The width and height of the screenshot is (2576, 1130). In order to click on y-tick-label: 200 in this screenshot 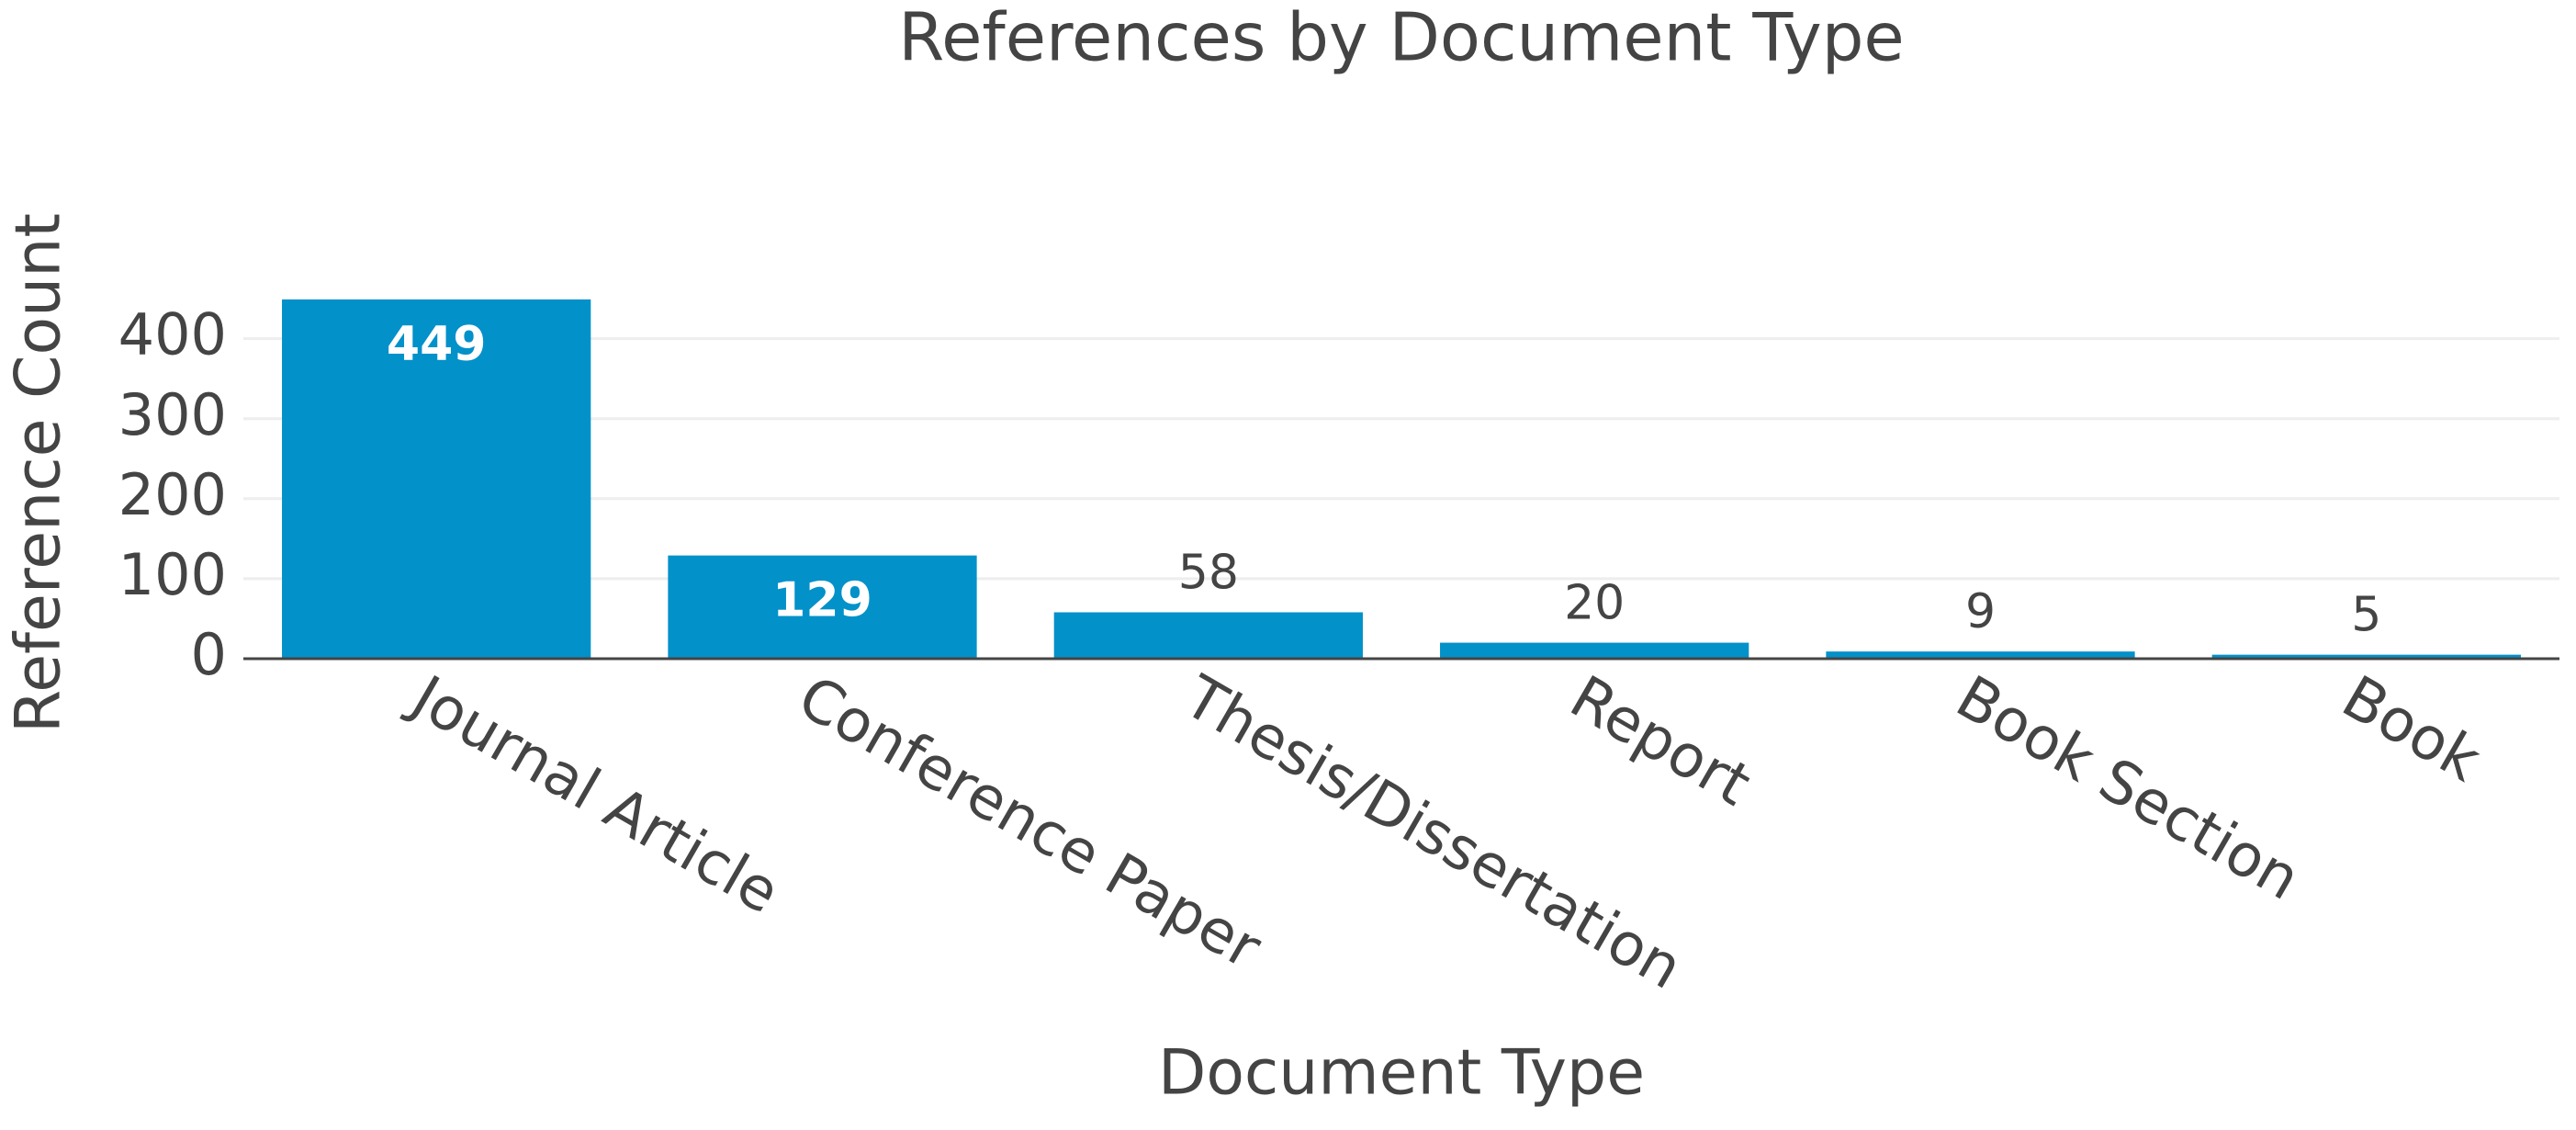, I will do `click(172, 494)`.